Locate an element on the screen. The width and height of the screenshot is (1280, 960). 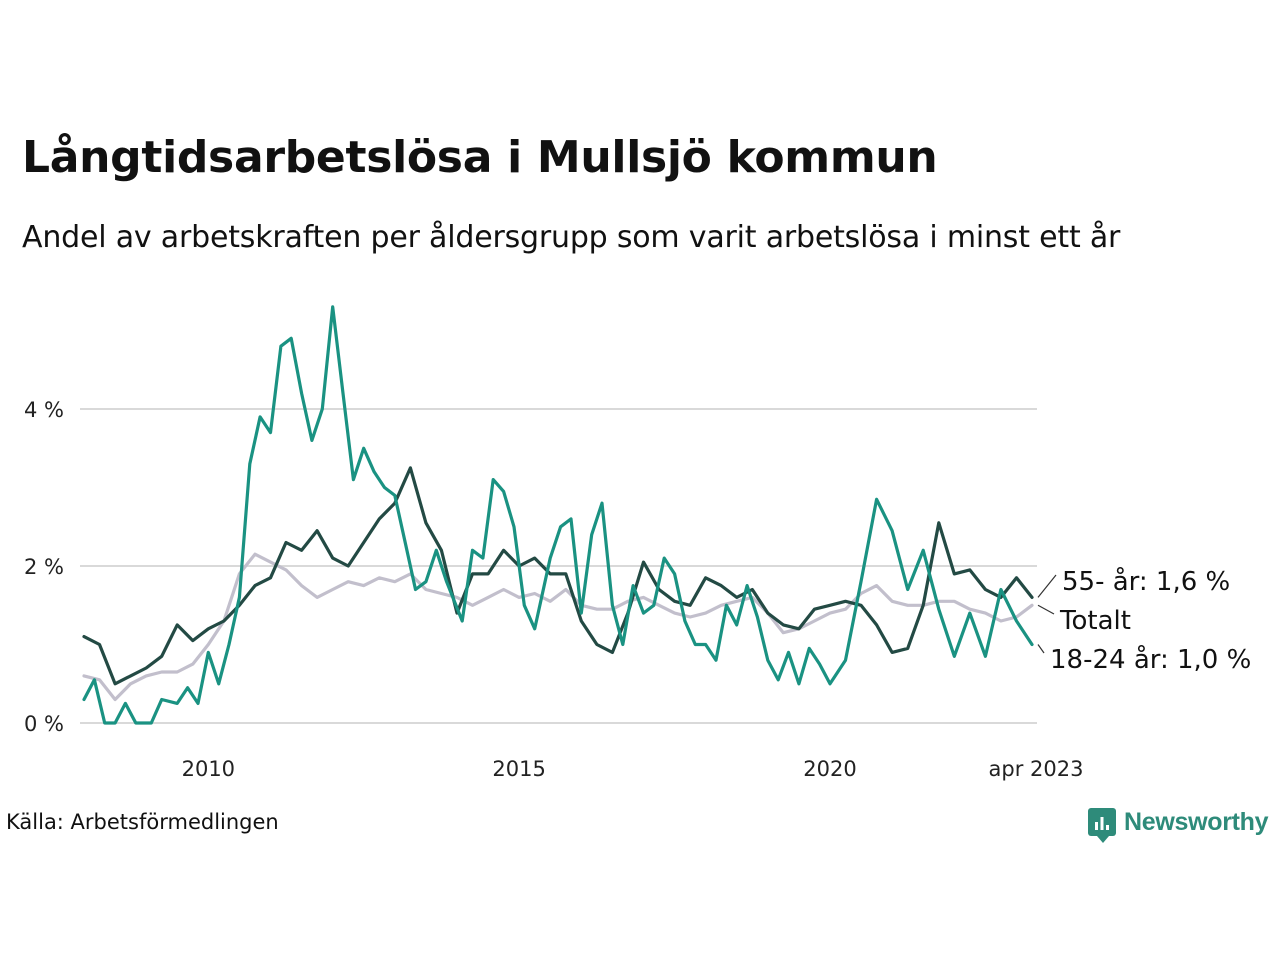
series-end-label: Totalt is located at coordinates (1095, 621).